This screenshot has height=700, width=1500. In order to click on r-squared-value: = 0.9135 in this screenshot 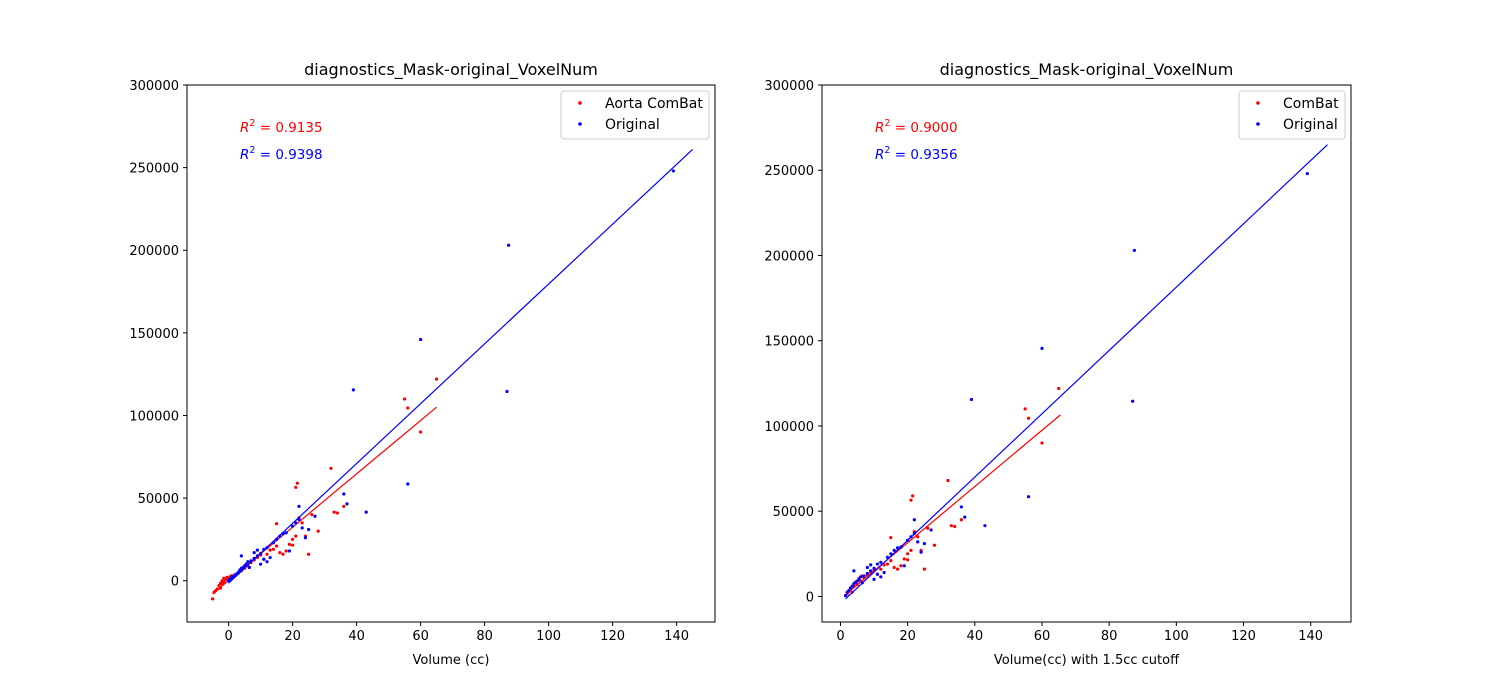, I will do `click(288, 128)`.